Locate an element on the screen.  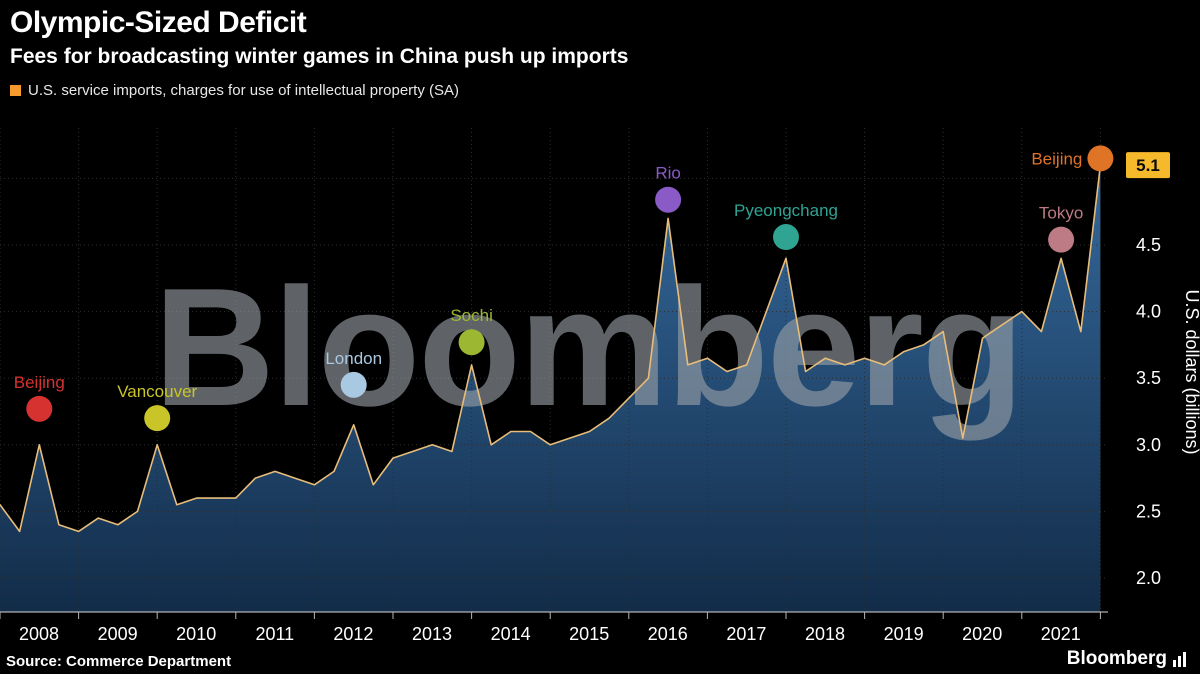
x-tick-label: 2011 is located at coordinates (274, 634).